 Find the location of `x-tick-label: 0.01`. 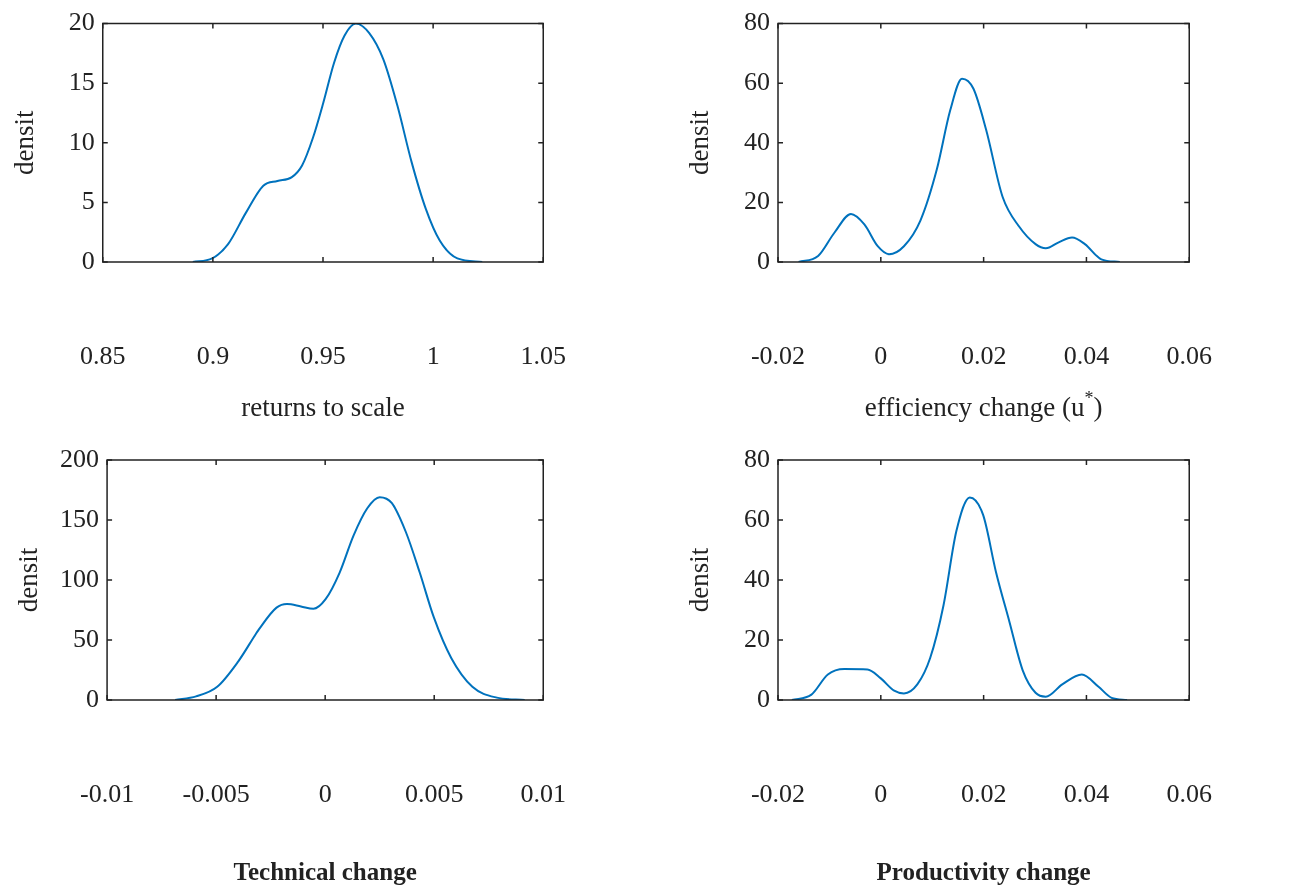

x-tick-label: 0.01 is located at coordinates (543, 794).